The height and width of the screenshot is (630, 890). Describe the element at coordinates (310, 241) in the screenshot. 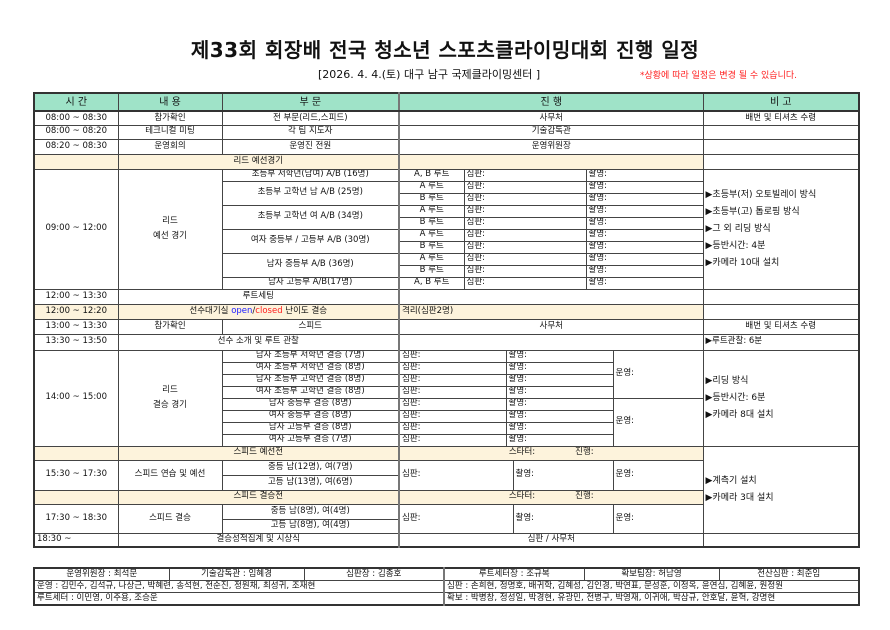

I see `division-cell: 여자 중등부 / 고등부 A/B (30명)` at that location.